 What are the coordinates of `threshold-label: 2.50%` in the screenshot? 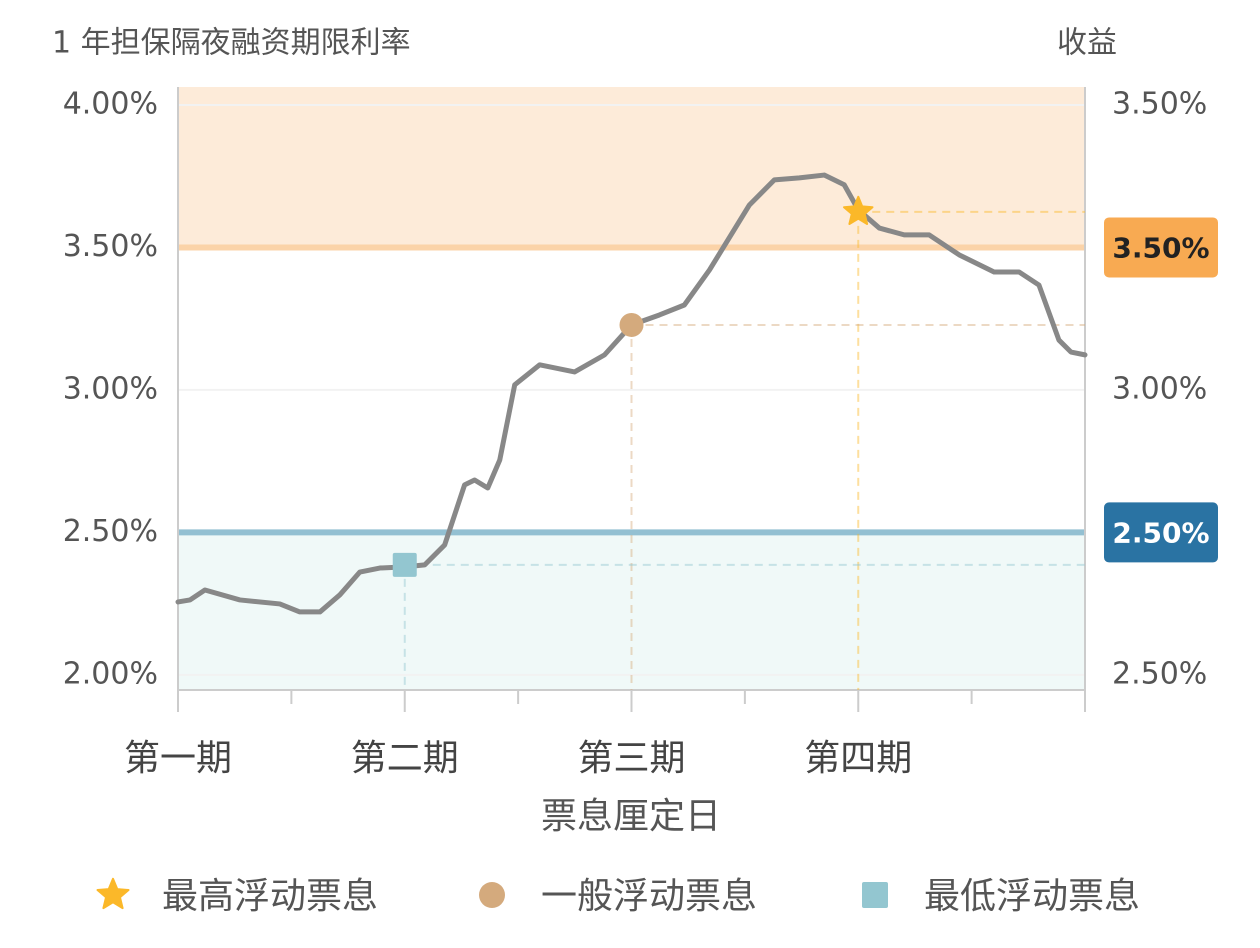 It's located at (1160, 532).